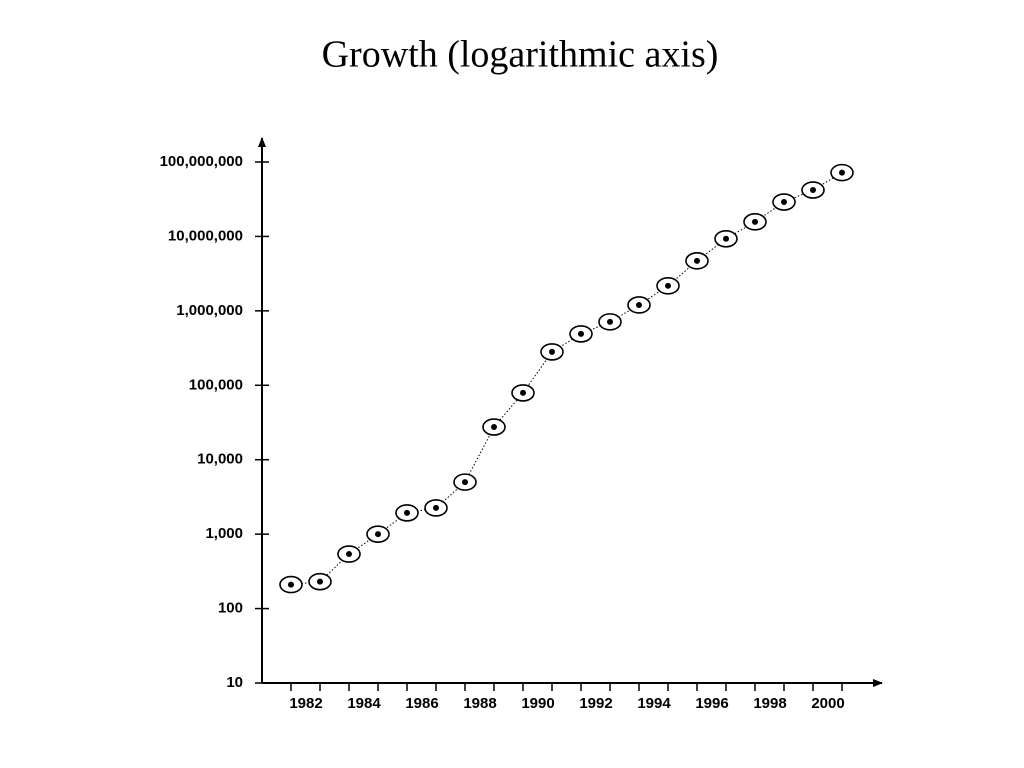  Describe the element at coordinates (711, 703) in the screenshot. I see `x-tick-label: 1996` at that location.